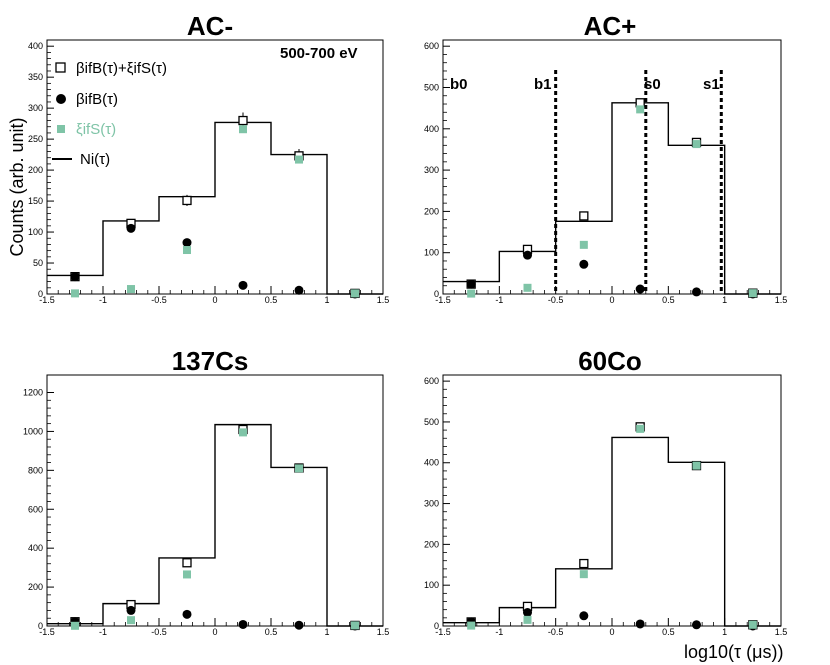 The height and width of the screenshot is (665, 830). I want to click on legend-sig-marker, so click(61, 129).